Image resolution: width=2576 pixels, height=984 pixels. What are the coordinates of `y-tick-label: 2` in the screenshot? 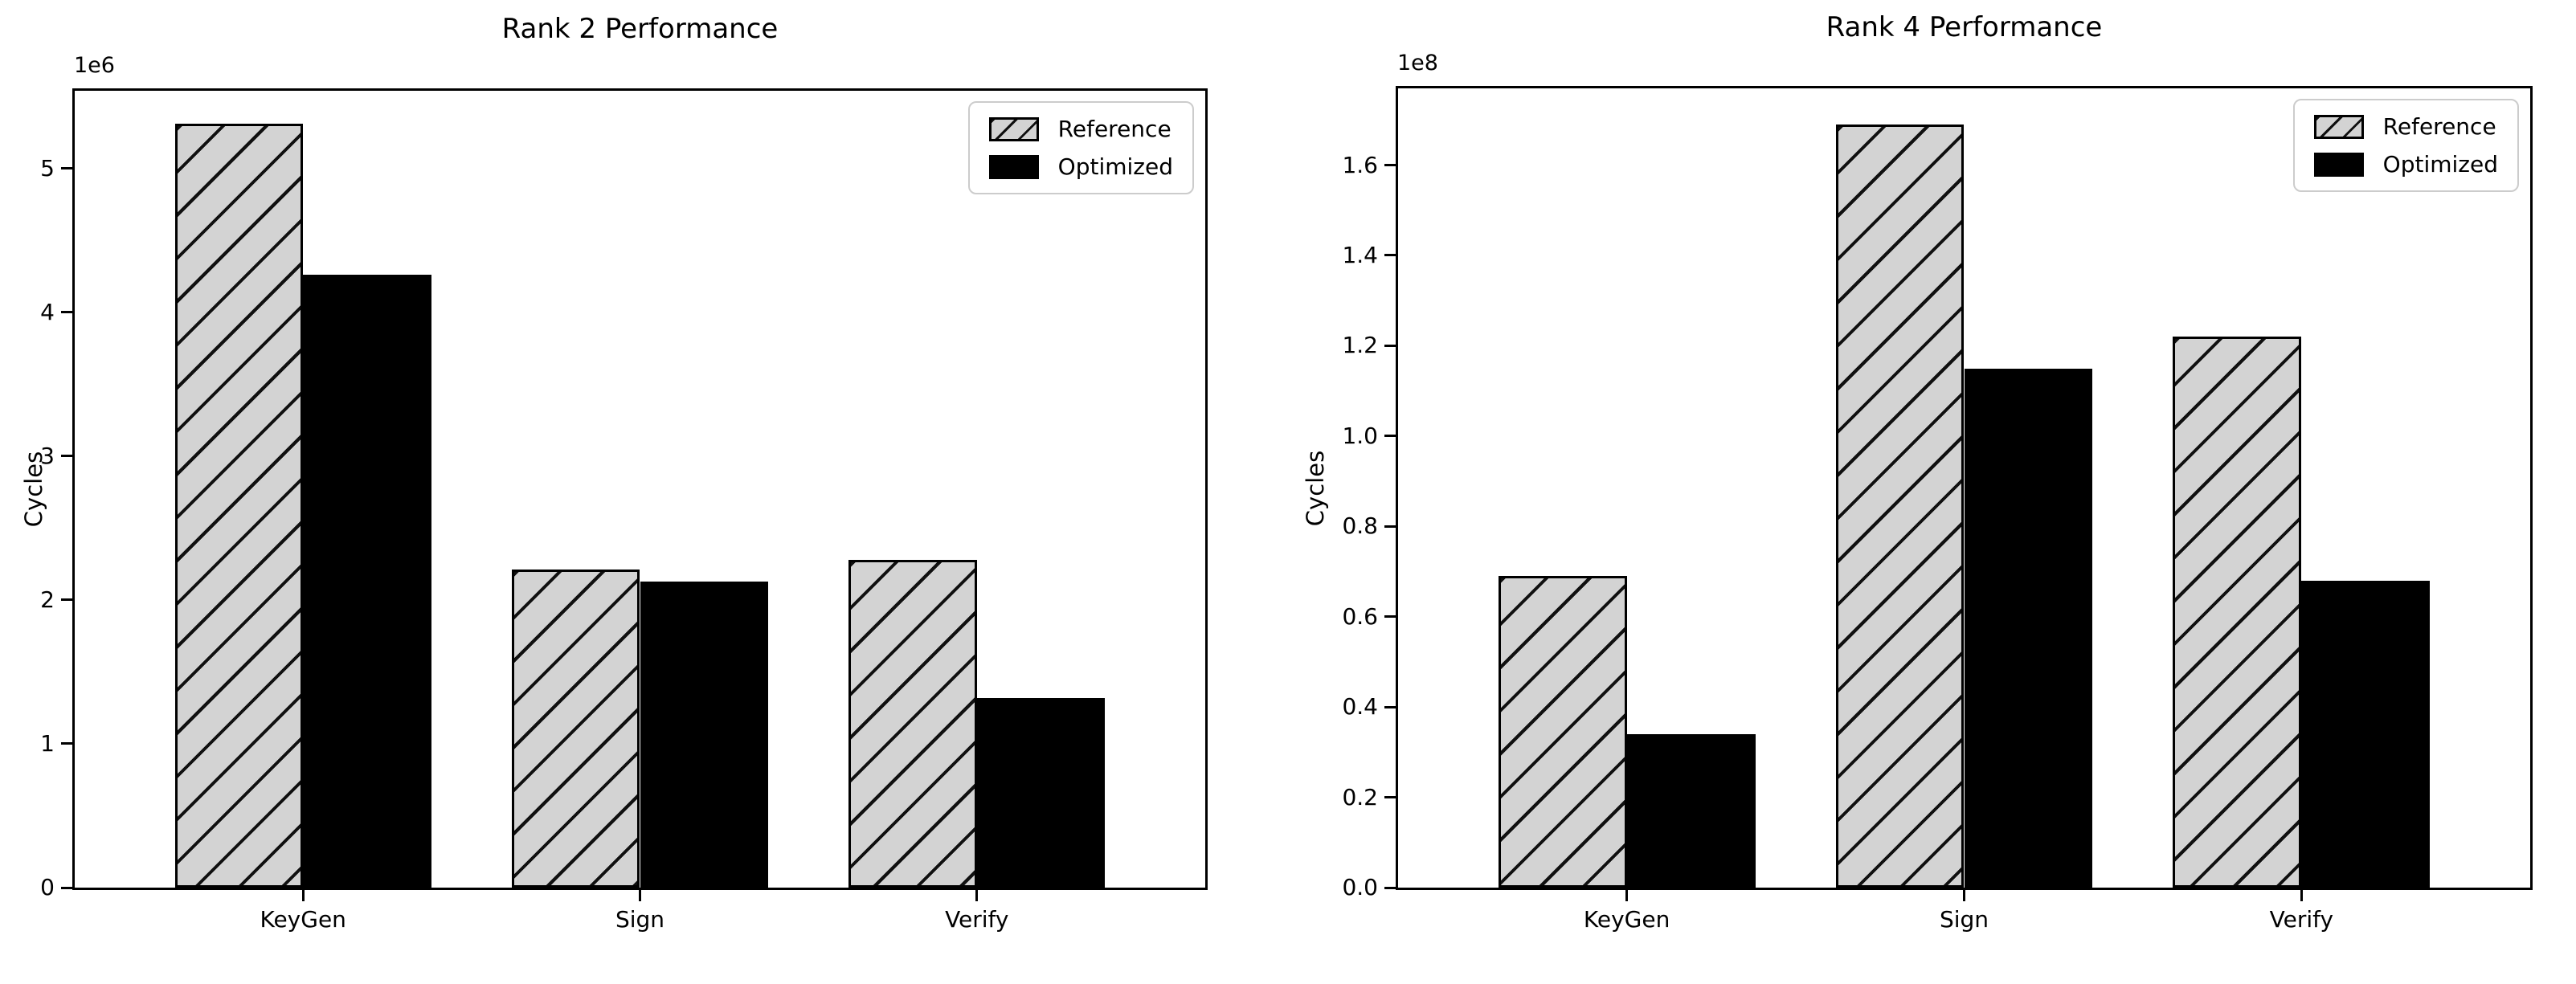 It's located at (47, 599).